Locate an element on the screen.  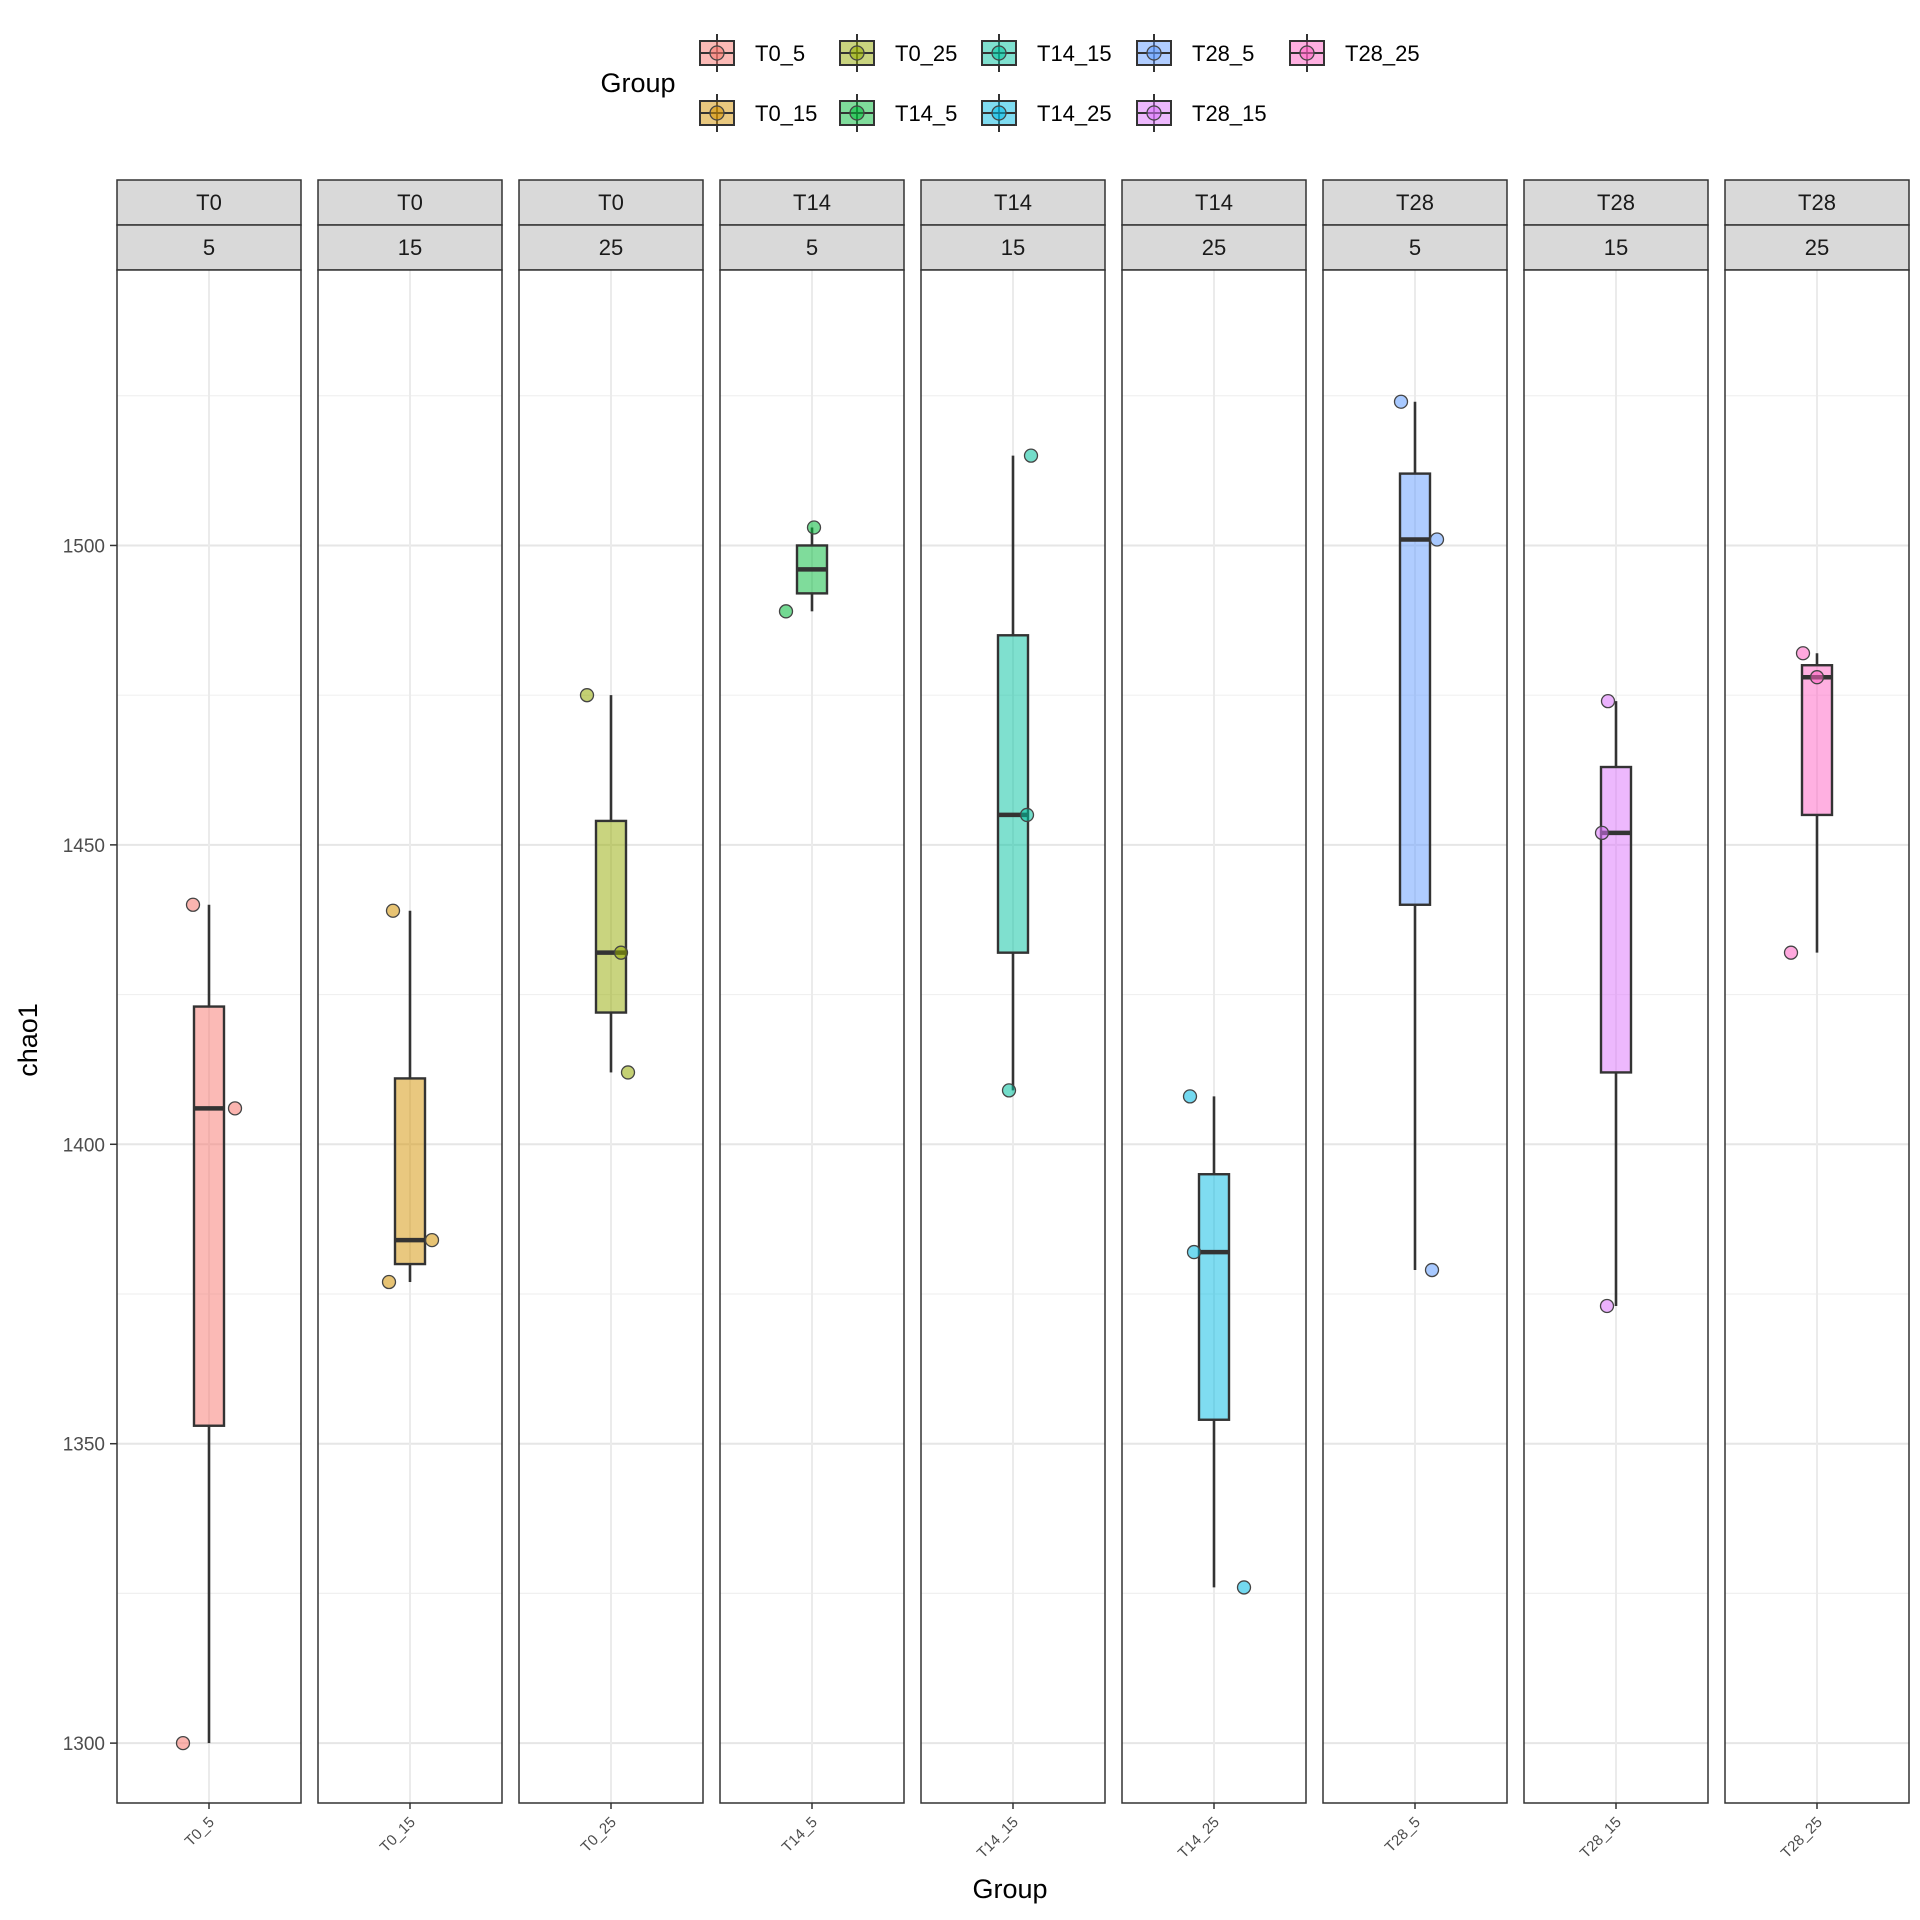
legend-item-T28_15: T28_15 is located at coordinates (1201, 113).